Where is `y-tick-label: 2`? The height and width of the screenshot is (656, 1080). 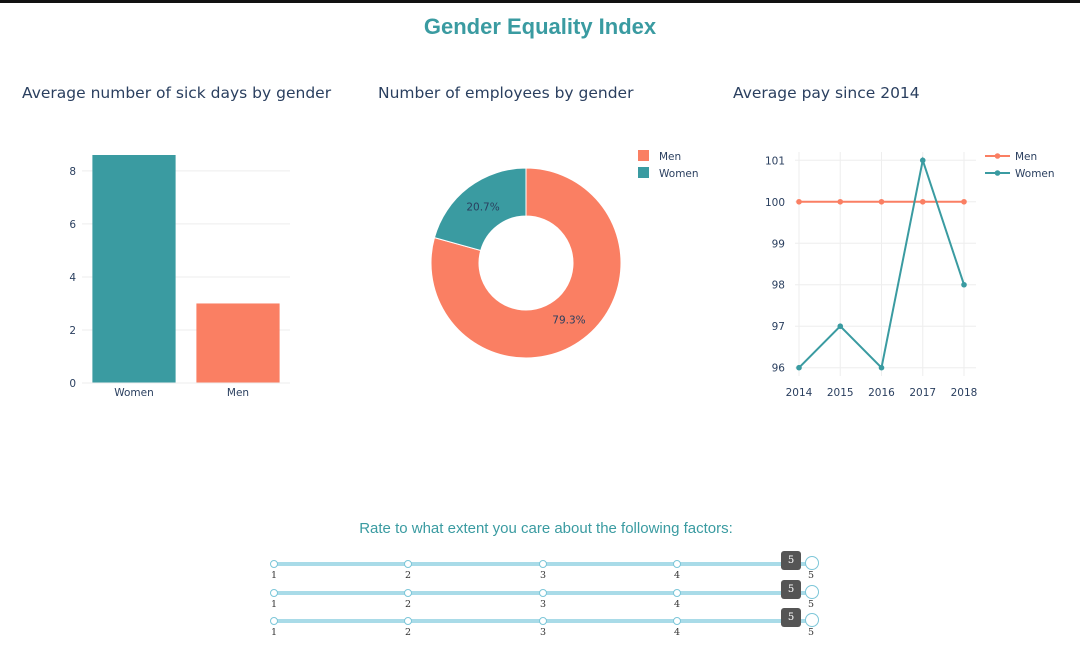 y-tick-label: 2 is located at coordinates (72, 331).